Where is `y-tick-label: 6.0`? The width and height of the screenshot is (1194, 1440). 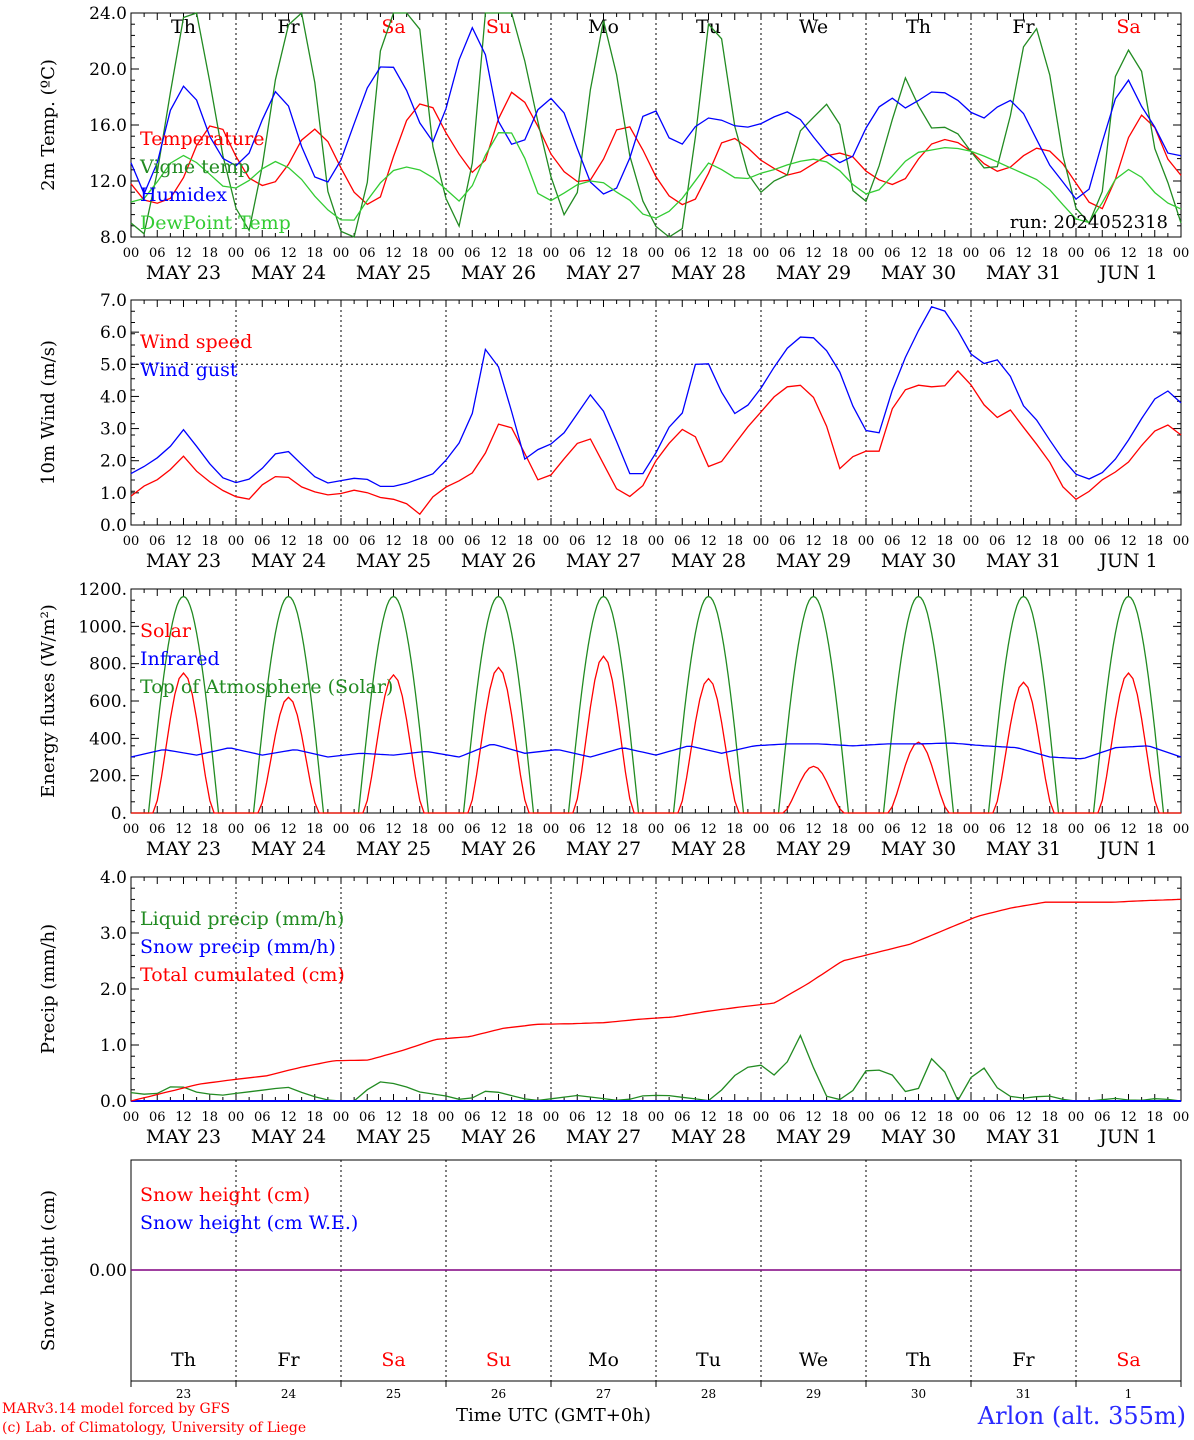 y-tick-label: 6.0 is located at coordinates (113, 333).